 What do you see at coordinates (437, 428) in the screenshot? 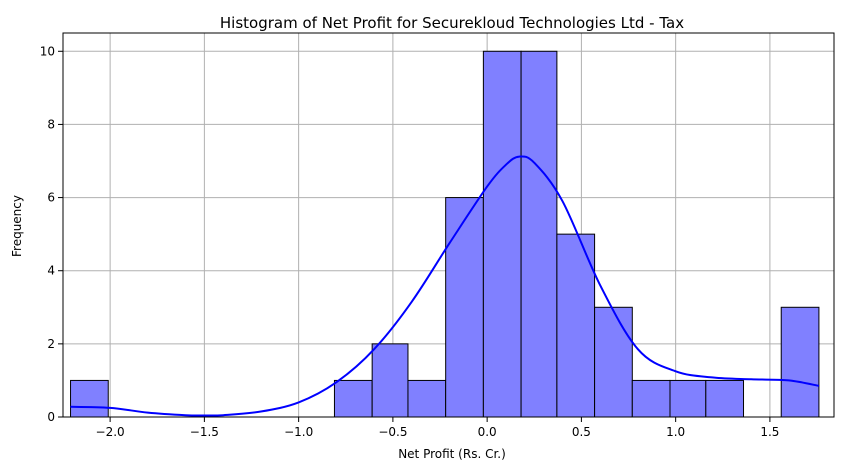
I see `x-axis-ticks: −2.0 −1.5 −1.0 −0.5 0.0 0.5 1.0 1.5` at bounding box center [437, 428].